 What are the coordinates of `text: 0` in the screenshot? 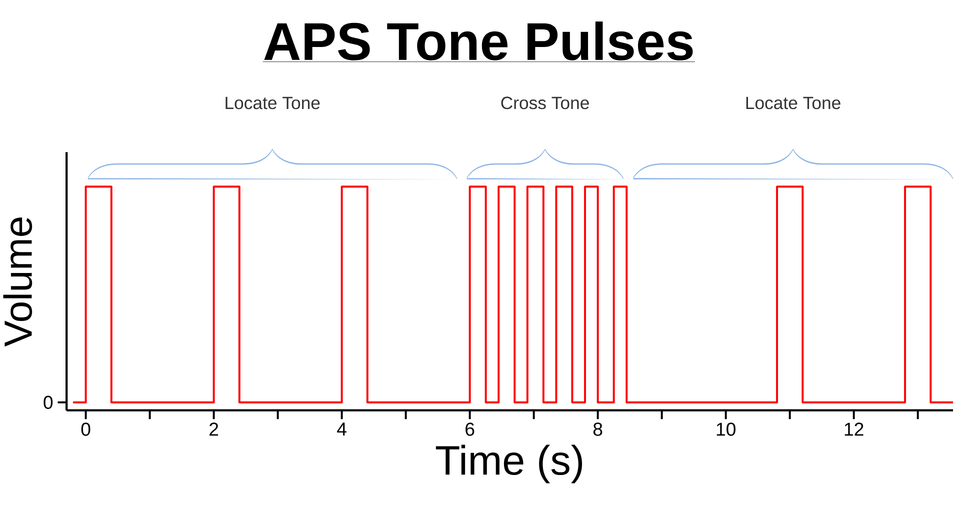 It's located at (48, 402).